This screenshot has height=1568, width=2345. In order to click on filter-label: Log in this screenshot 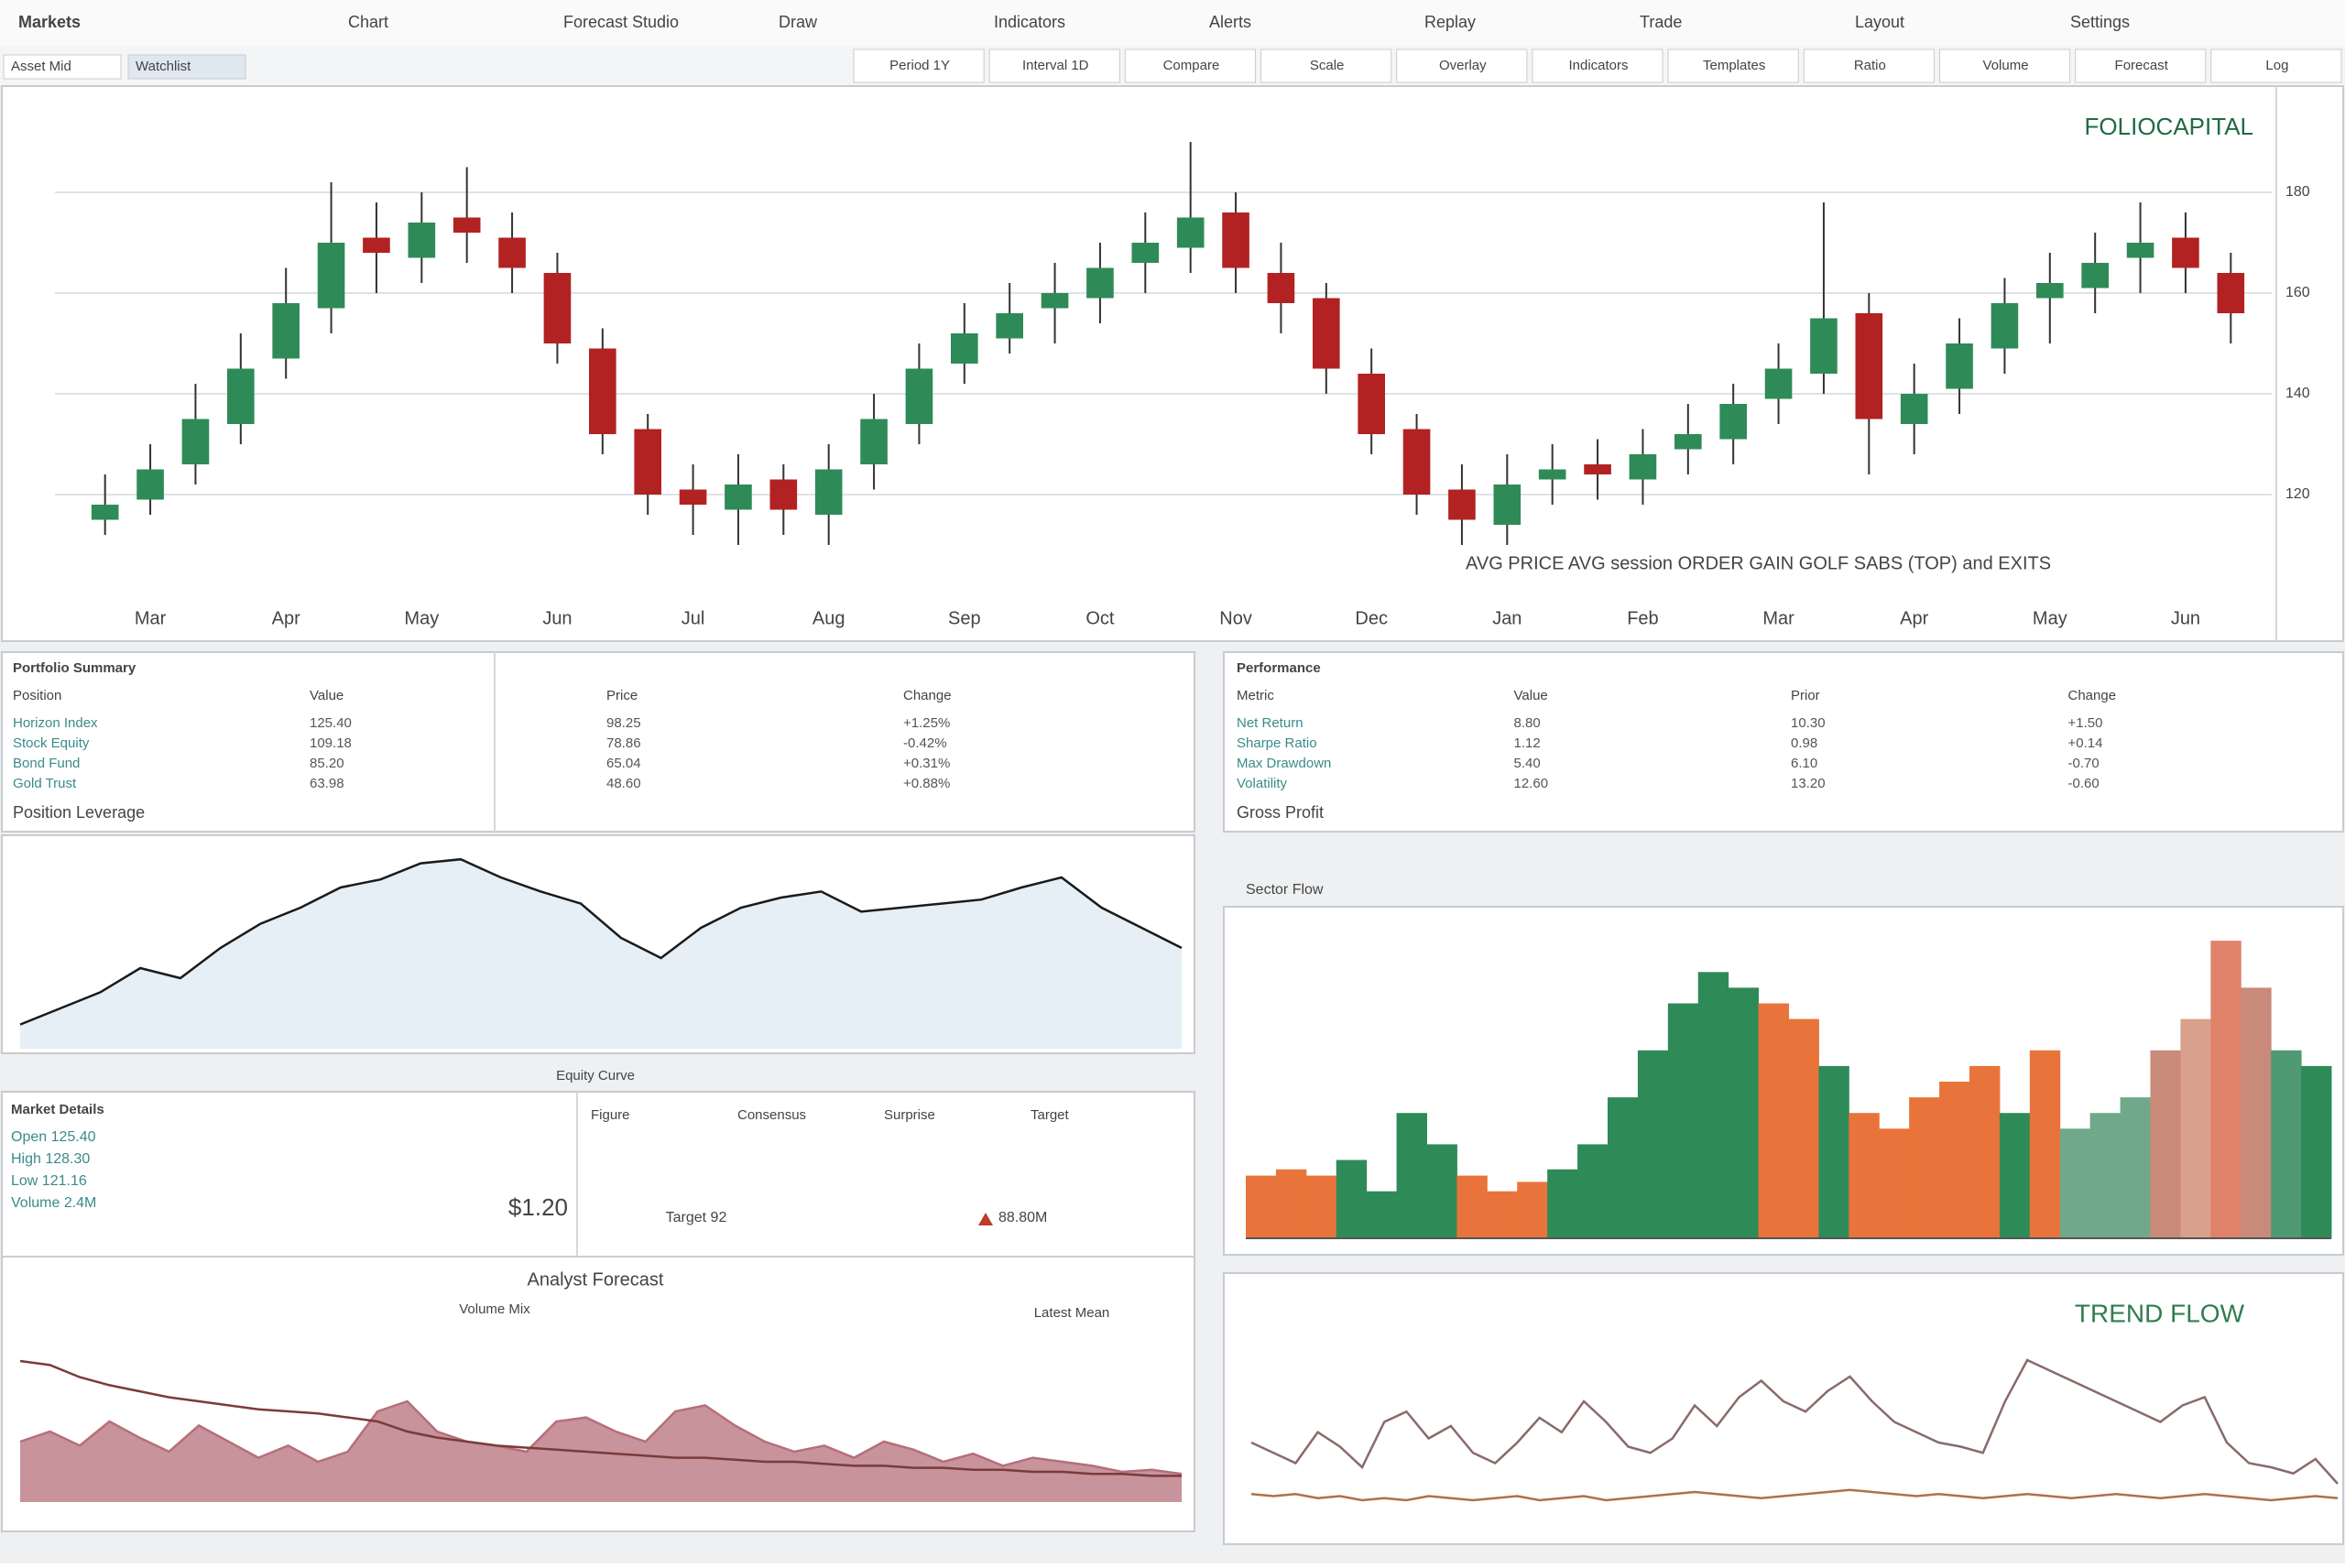, I will do `click(2276, 65)`.